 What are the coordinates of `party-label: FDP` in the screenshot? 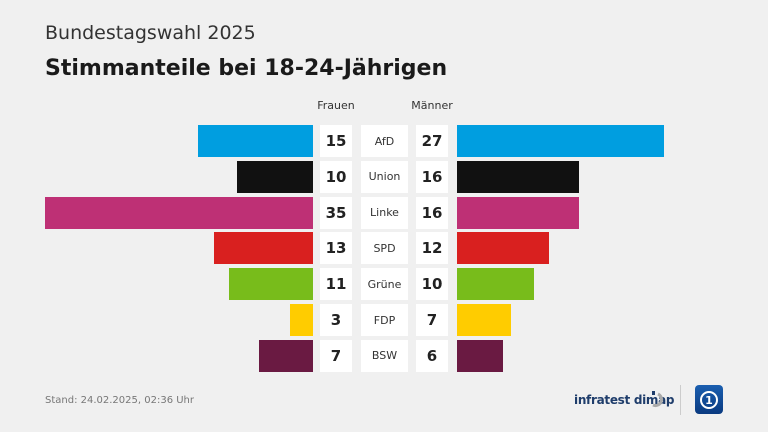 It's located at (384, 320).